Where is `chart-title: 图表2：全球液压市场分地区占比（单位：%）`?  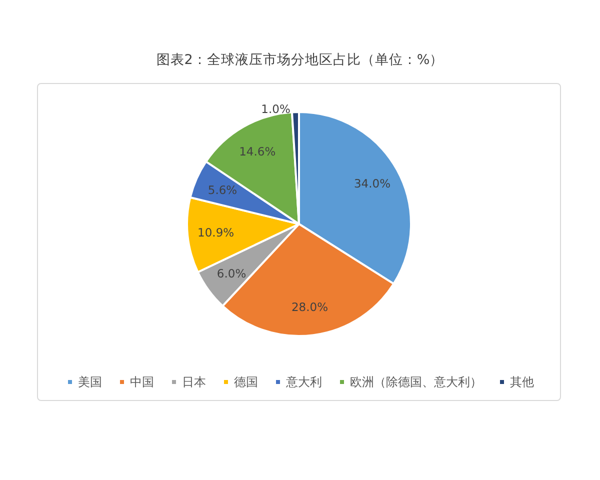 chart-title: 图表2：全球液压市场分地区占比（单位：%） is located at coordinates (300, 60).